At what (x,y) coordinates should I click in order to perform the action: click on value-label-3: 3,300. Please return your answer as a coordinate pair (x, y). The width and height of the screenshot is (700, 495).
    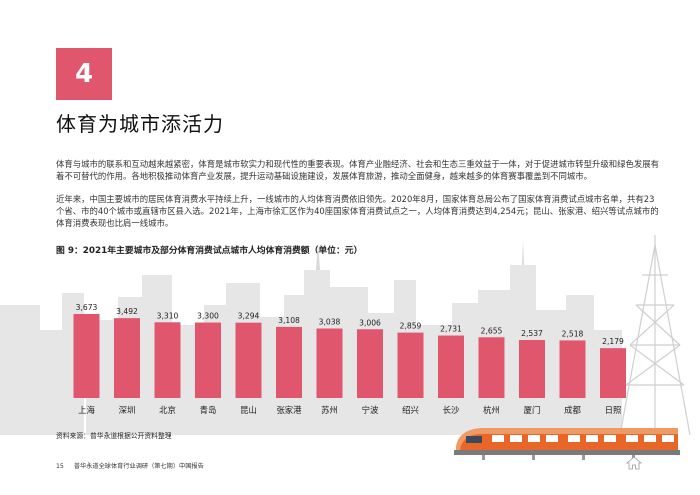
    Looking at the image, I should click on (208, 316).